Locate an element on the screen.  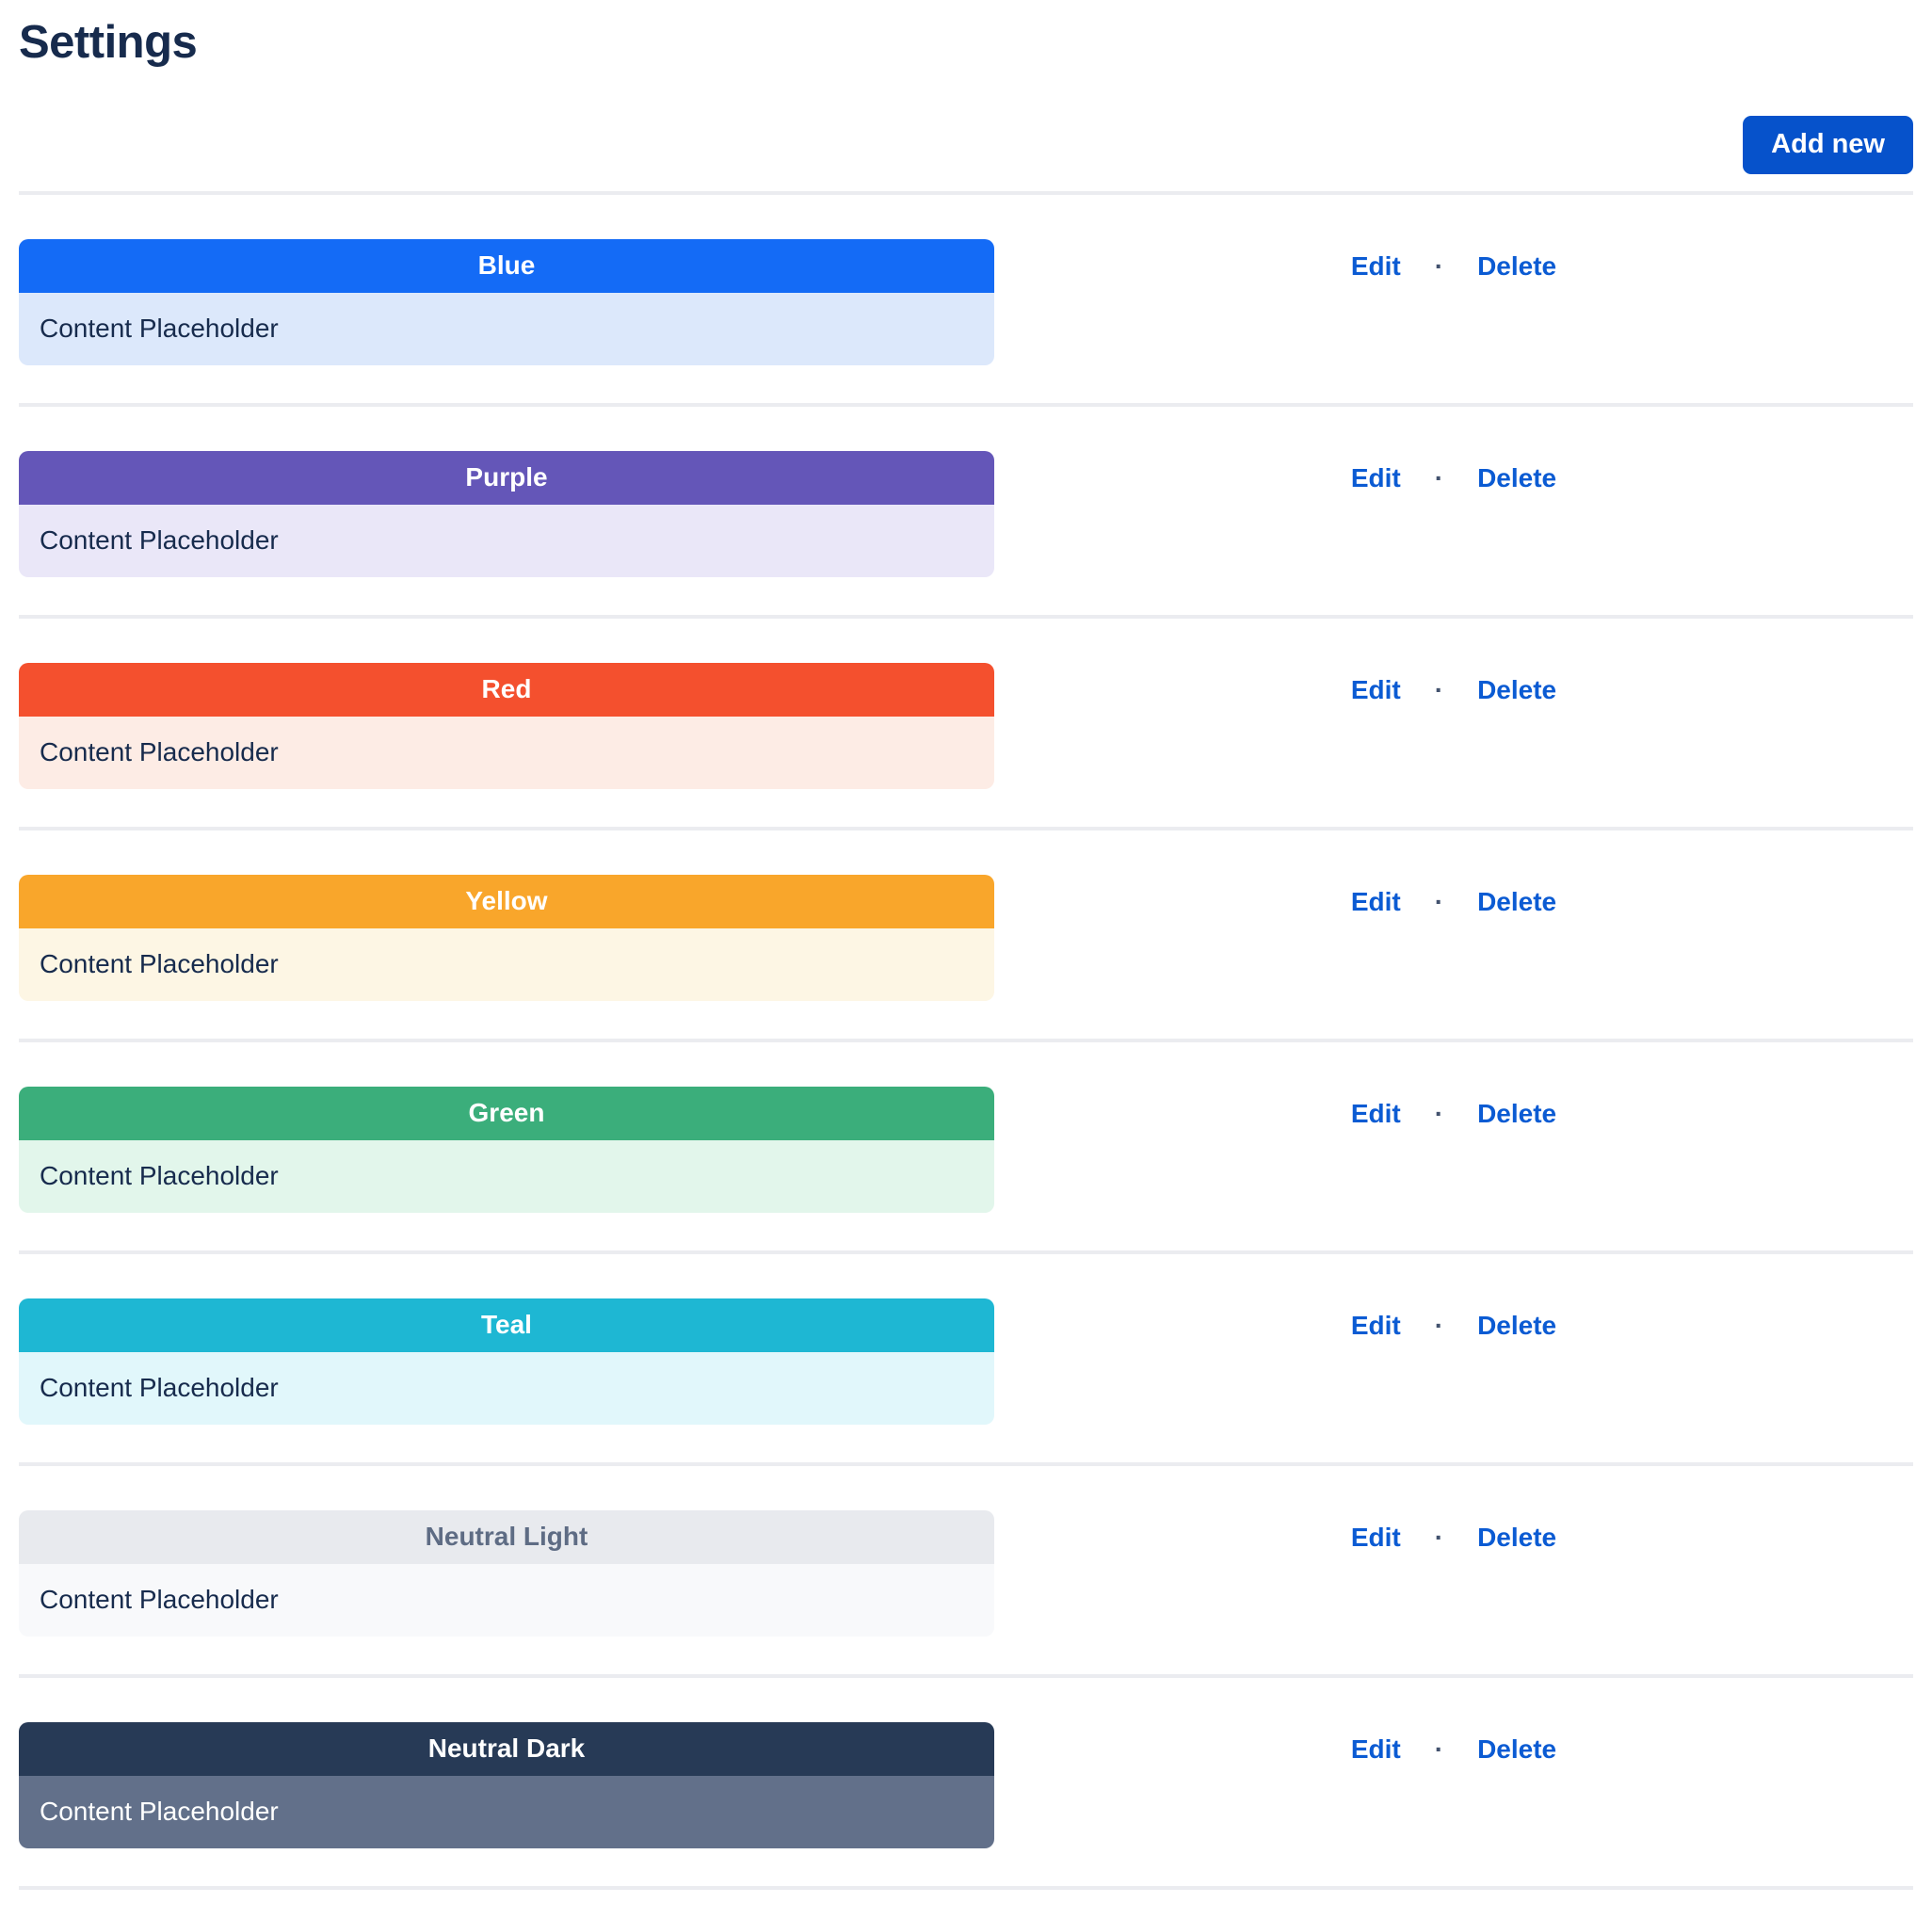
settings-section: Green Content Placeholder Edit · Delete is located at coordinates (966, 1170).